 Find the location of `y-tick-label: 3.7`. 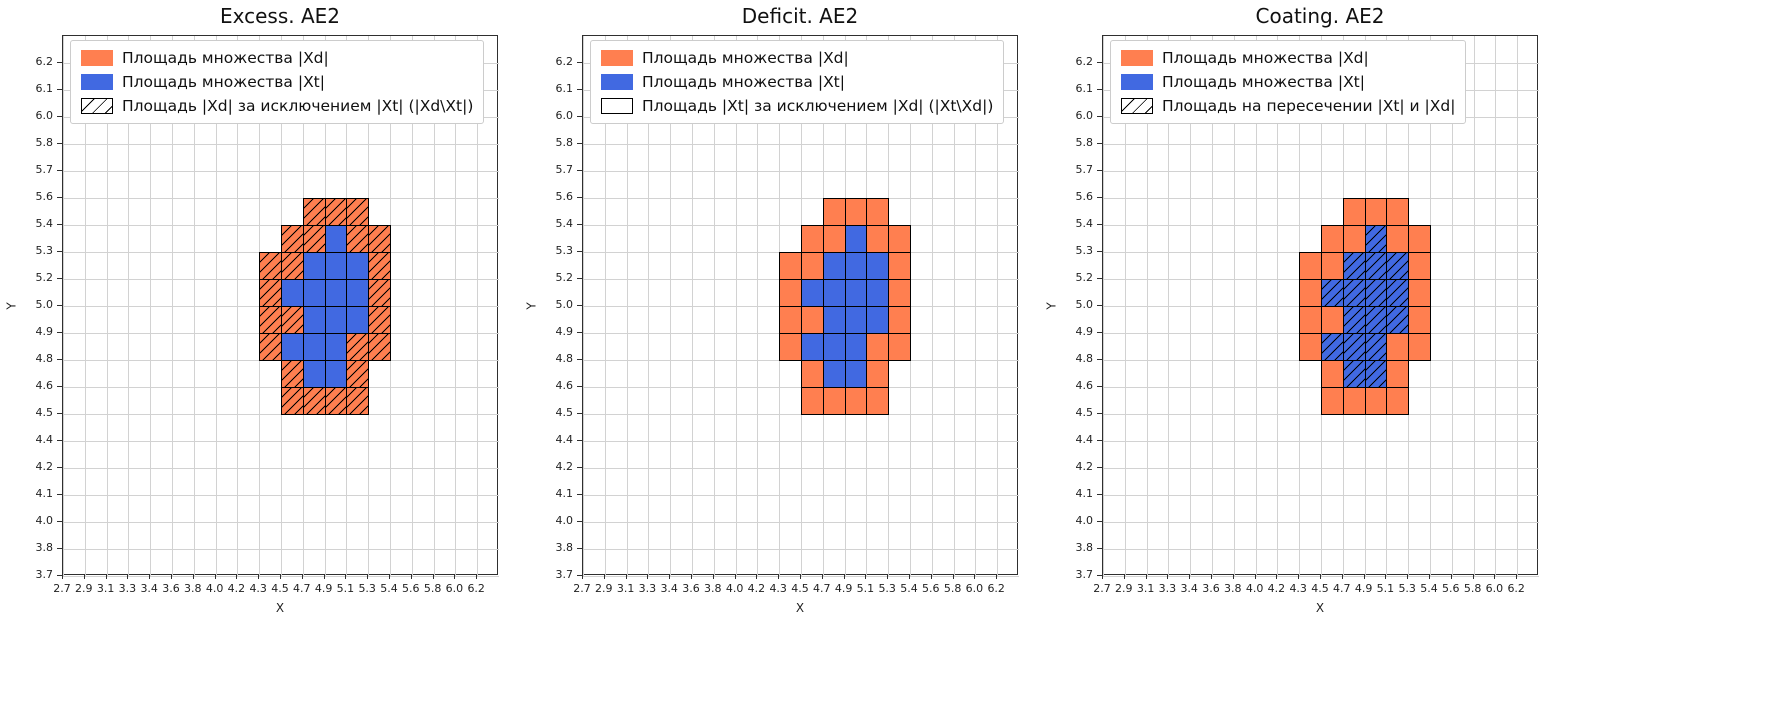

y-tick-label: 3.7 is located at coordinates (564, 574).